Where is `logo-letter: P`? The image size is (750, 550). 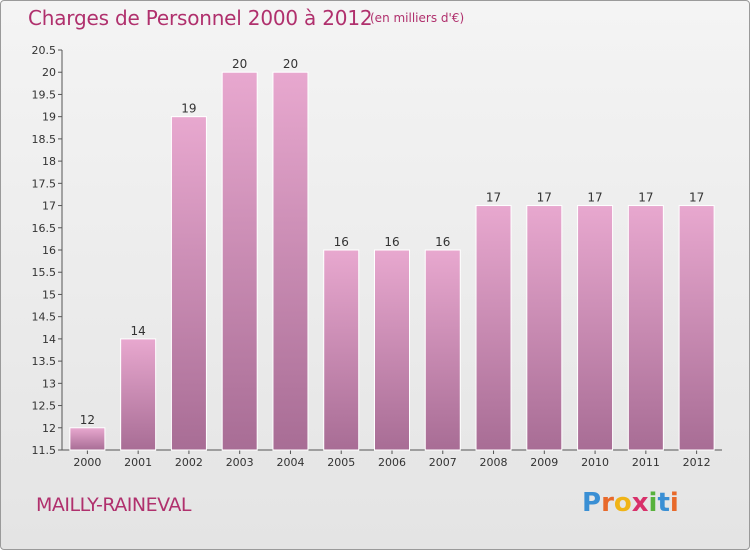
logo-letter: P is located at coordinates (592, 503).